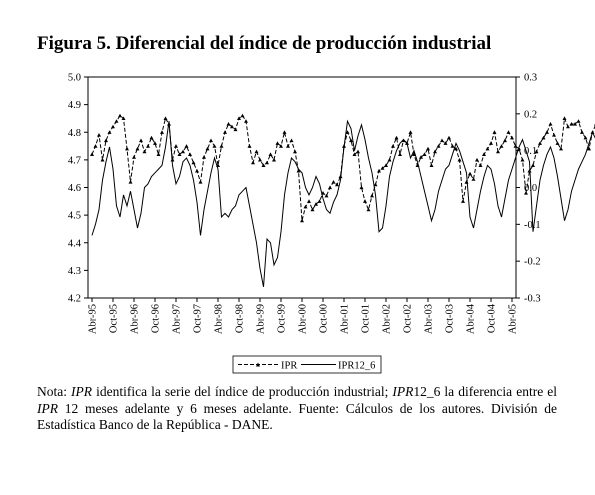 Image resolution: width=595 pixels, height=495 pixels. What do you see at coordinates (74, 299) in the screenshot?
I see `left-axis-tick-label: 4.2` at bounding box center [74, 299].